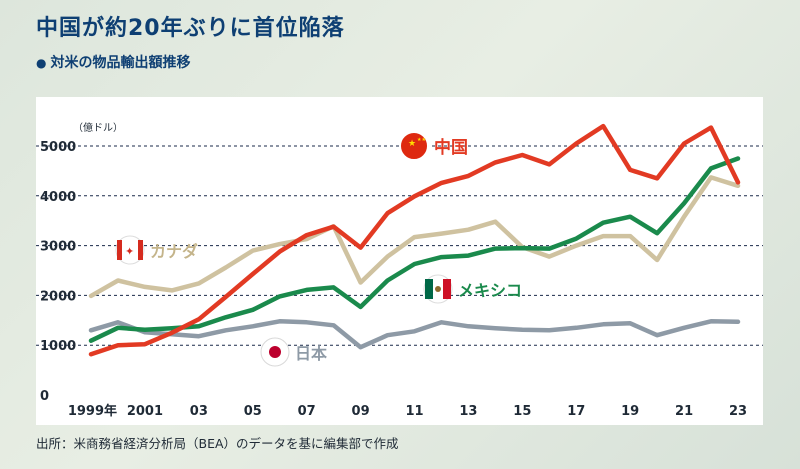  I want to click on legend-mexico-label: メキシコ, so click(490, 290).